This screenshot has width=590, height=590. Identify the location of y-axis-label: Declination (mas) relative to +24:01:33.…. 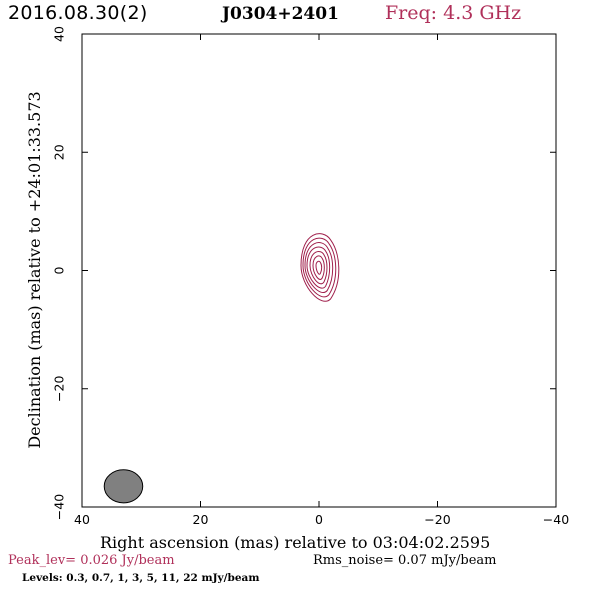
(34, 269).